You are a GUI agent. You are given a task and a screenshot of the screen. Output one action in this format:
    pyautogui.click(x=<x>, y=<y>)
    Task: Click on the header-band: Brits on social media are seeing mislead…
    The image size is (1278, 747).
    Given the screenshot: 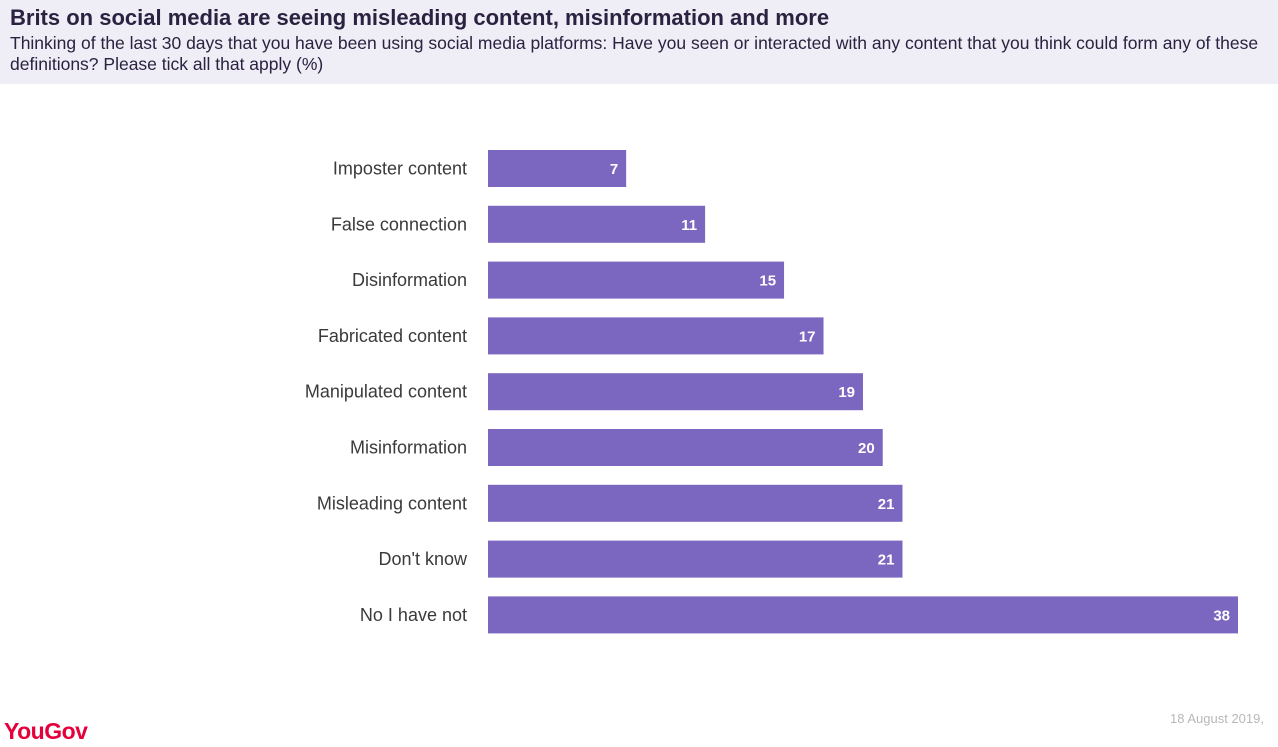 What is the action you would take?
    pyautogui.click(x=639, y=42)
    